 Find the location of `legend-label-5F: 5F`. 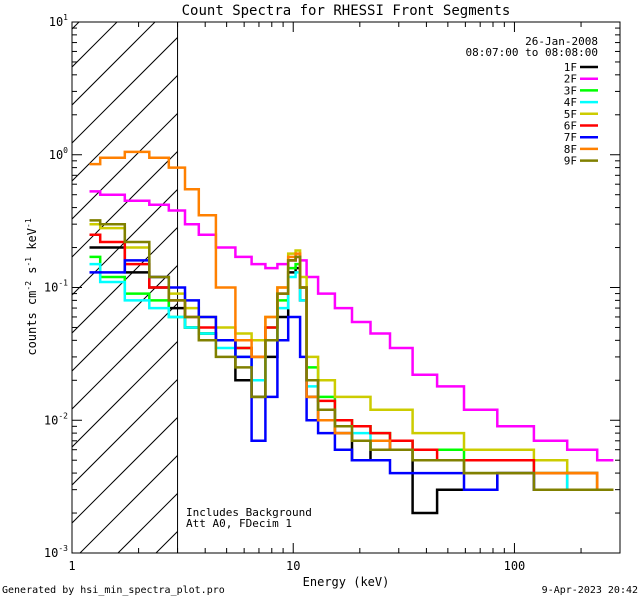

legend-label-5F: 5F is located at coordinates (570, 114).